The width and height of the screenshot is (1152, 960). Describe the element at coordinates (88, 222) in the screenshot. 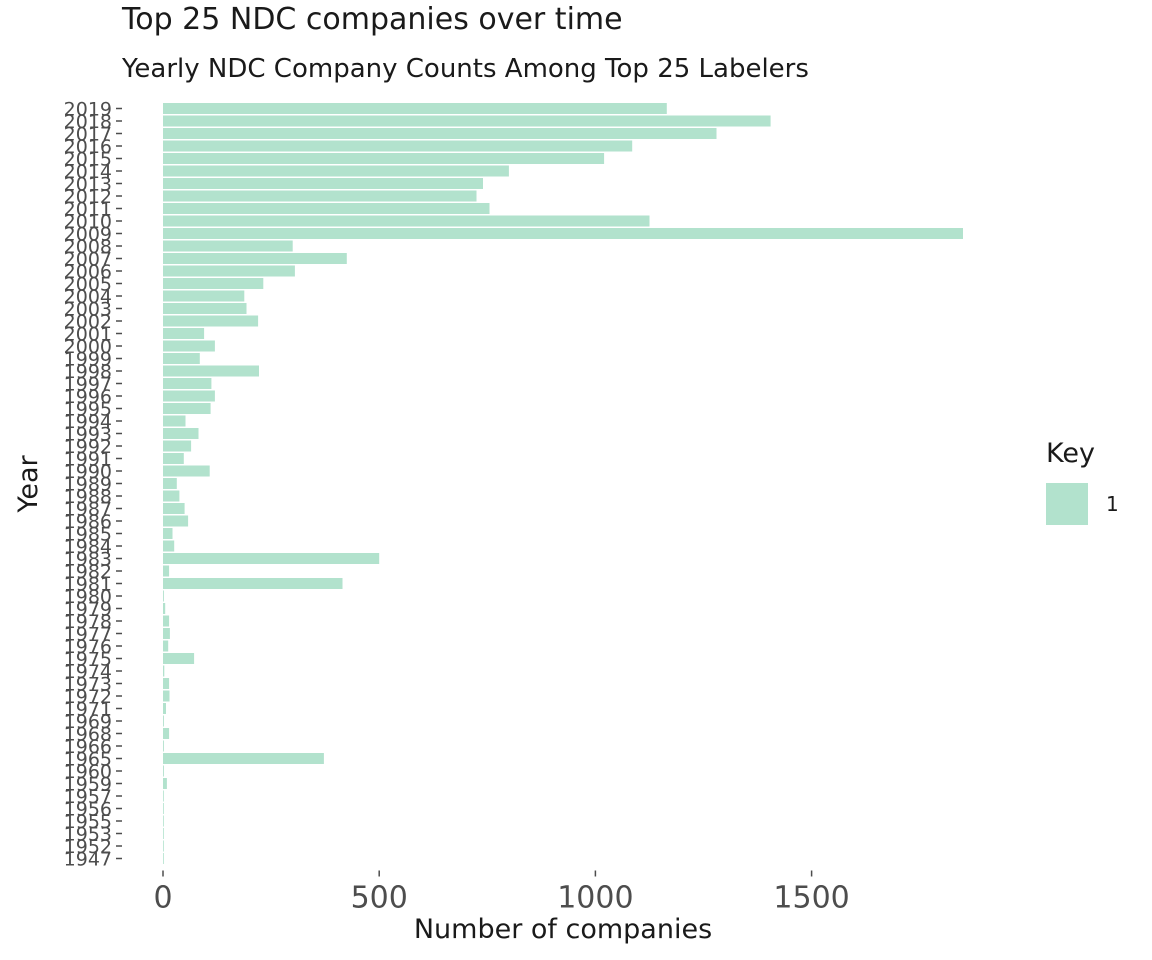

I see `y-tick-label-2010: 2010` at that location.